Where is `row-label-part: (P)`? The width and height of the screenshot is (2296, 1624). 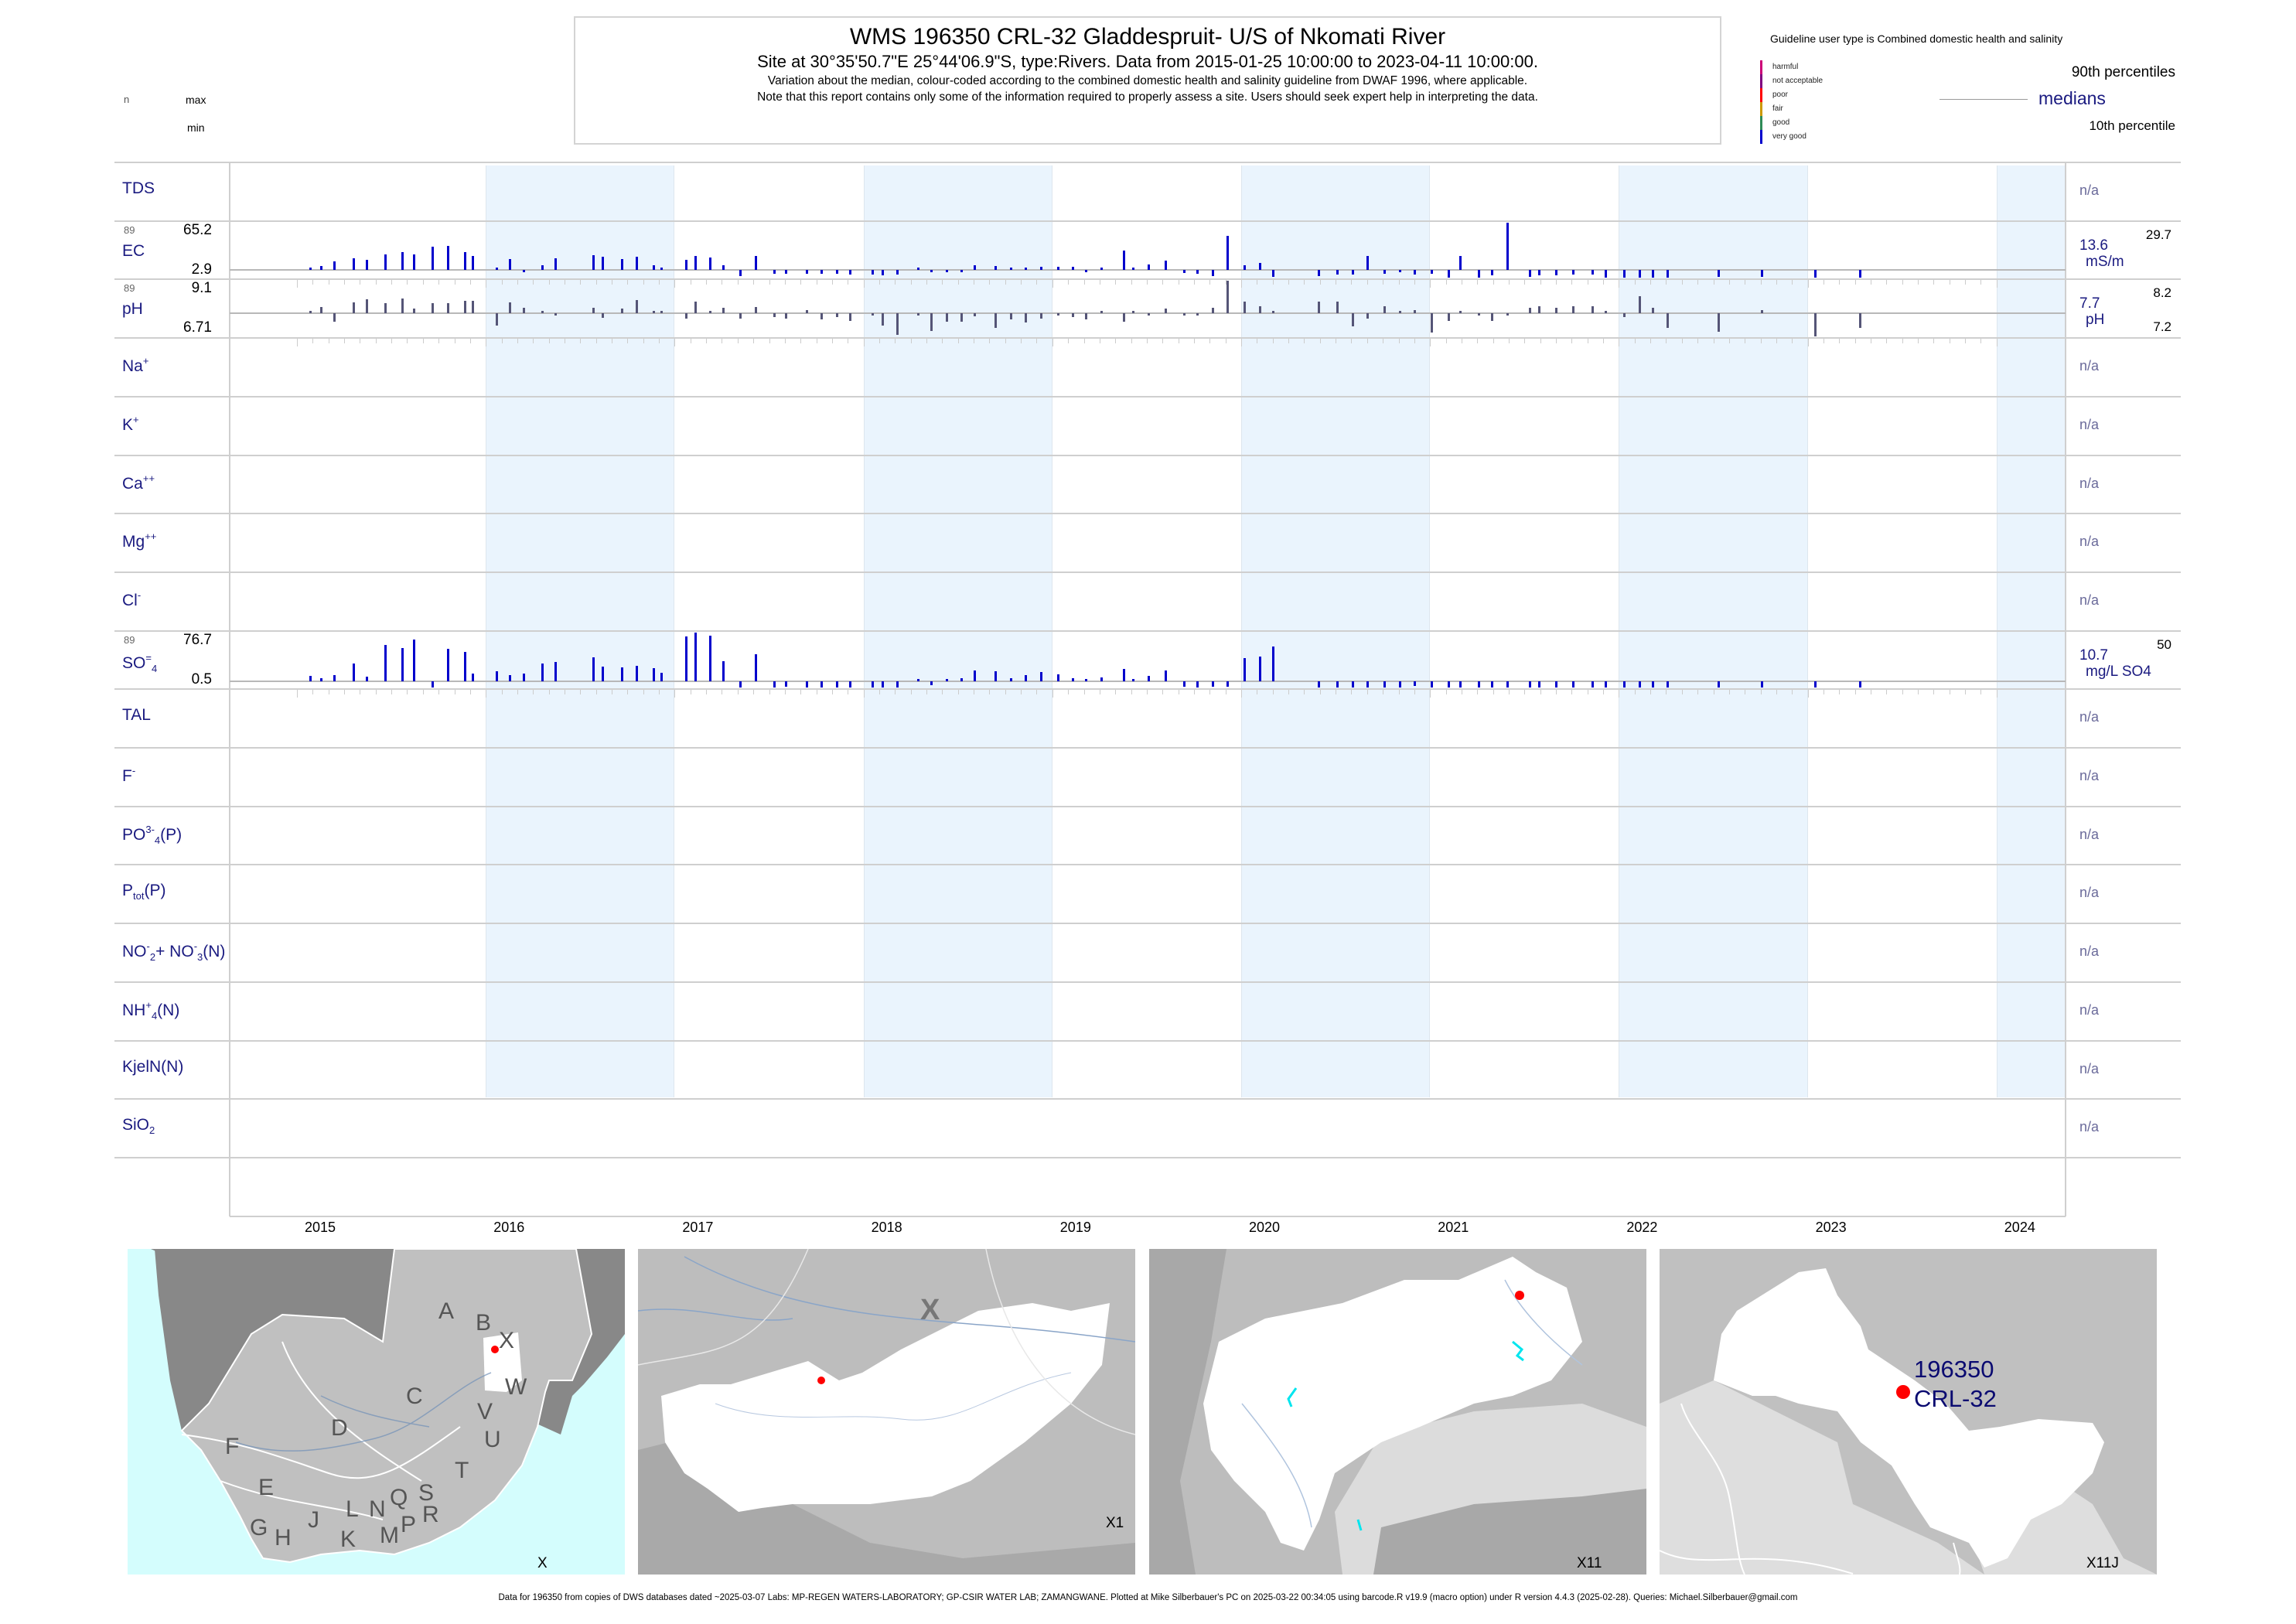 row-label-part: (P) is located at coordinates (155, 891).